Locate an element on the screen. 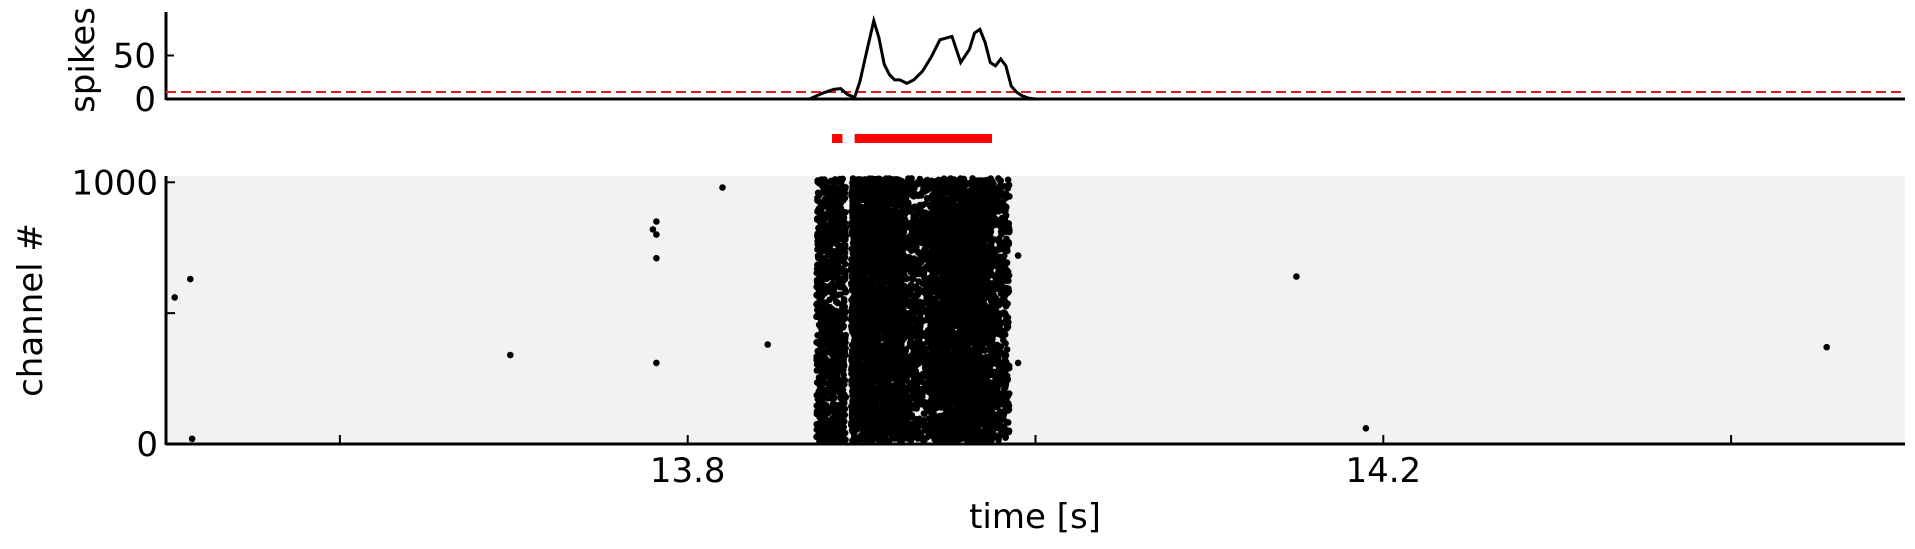 The image size is (1915, 549). top-y-tick-label: 50 is located at coordinates (134, 57).